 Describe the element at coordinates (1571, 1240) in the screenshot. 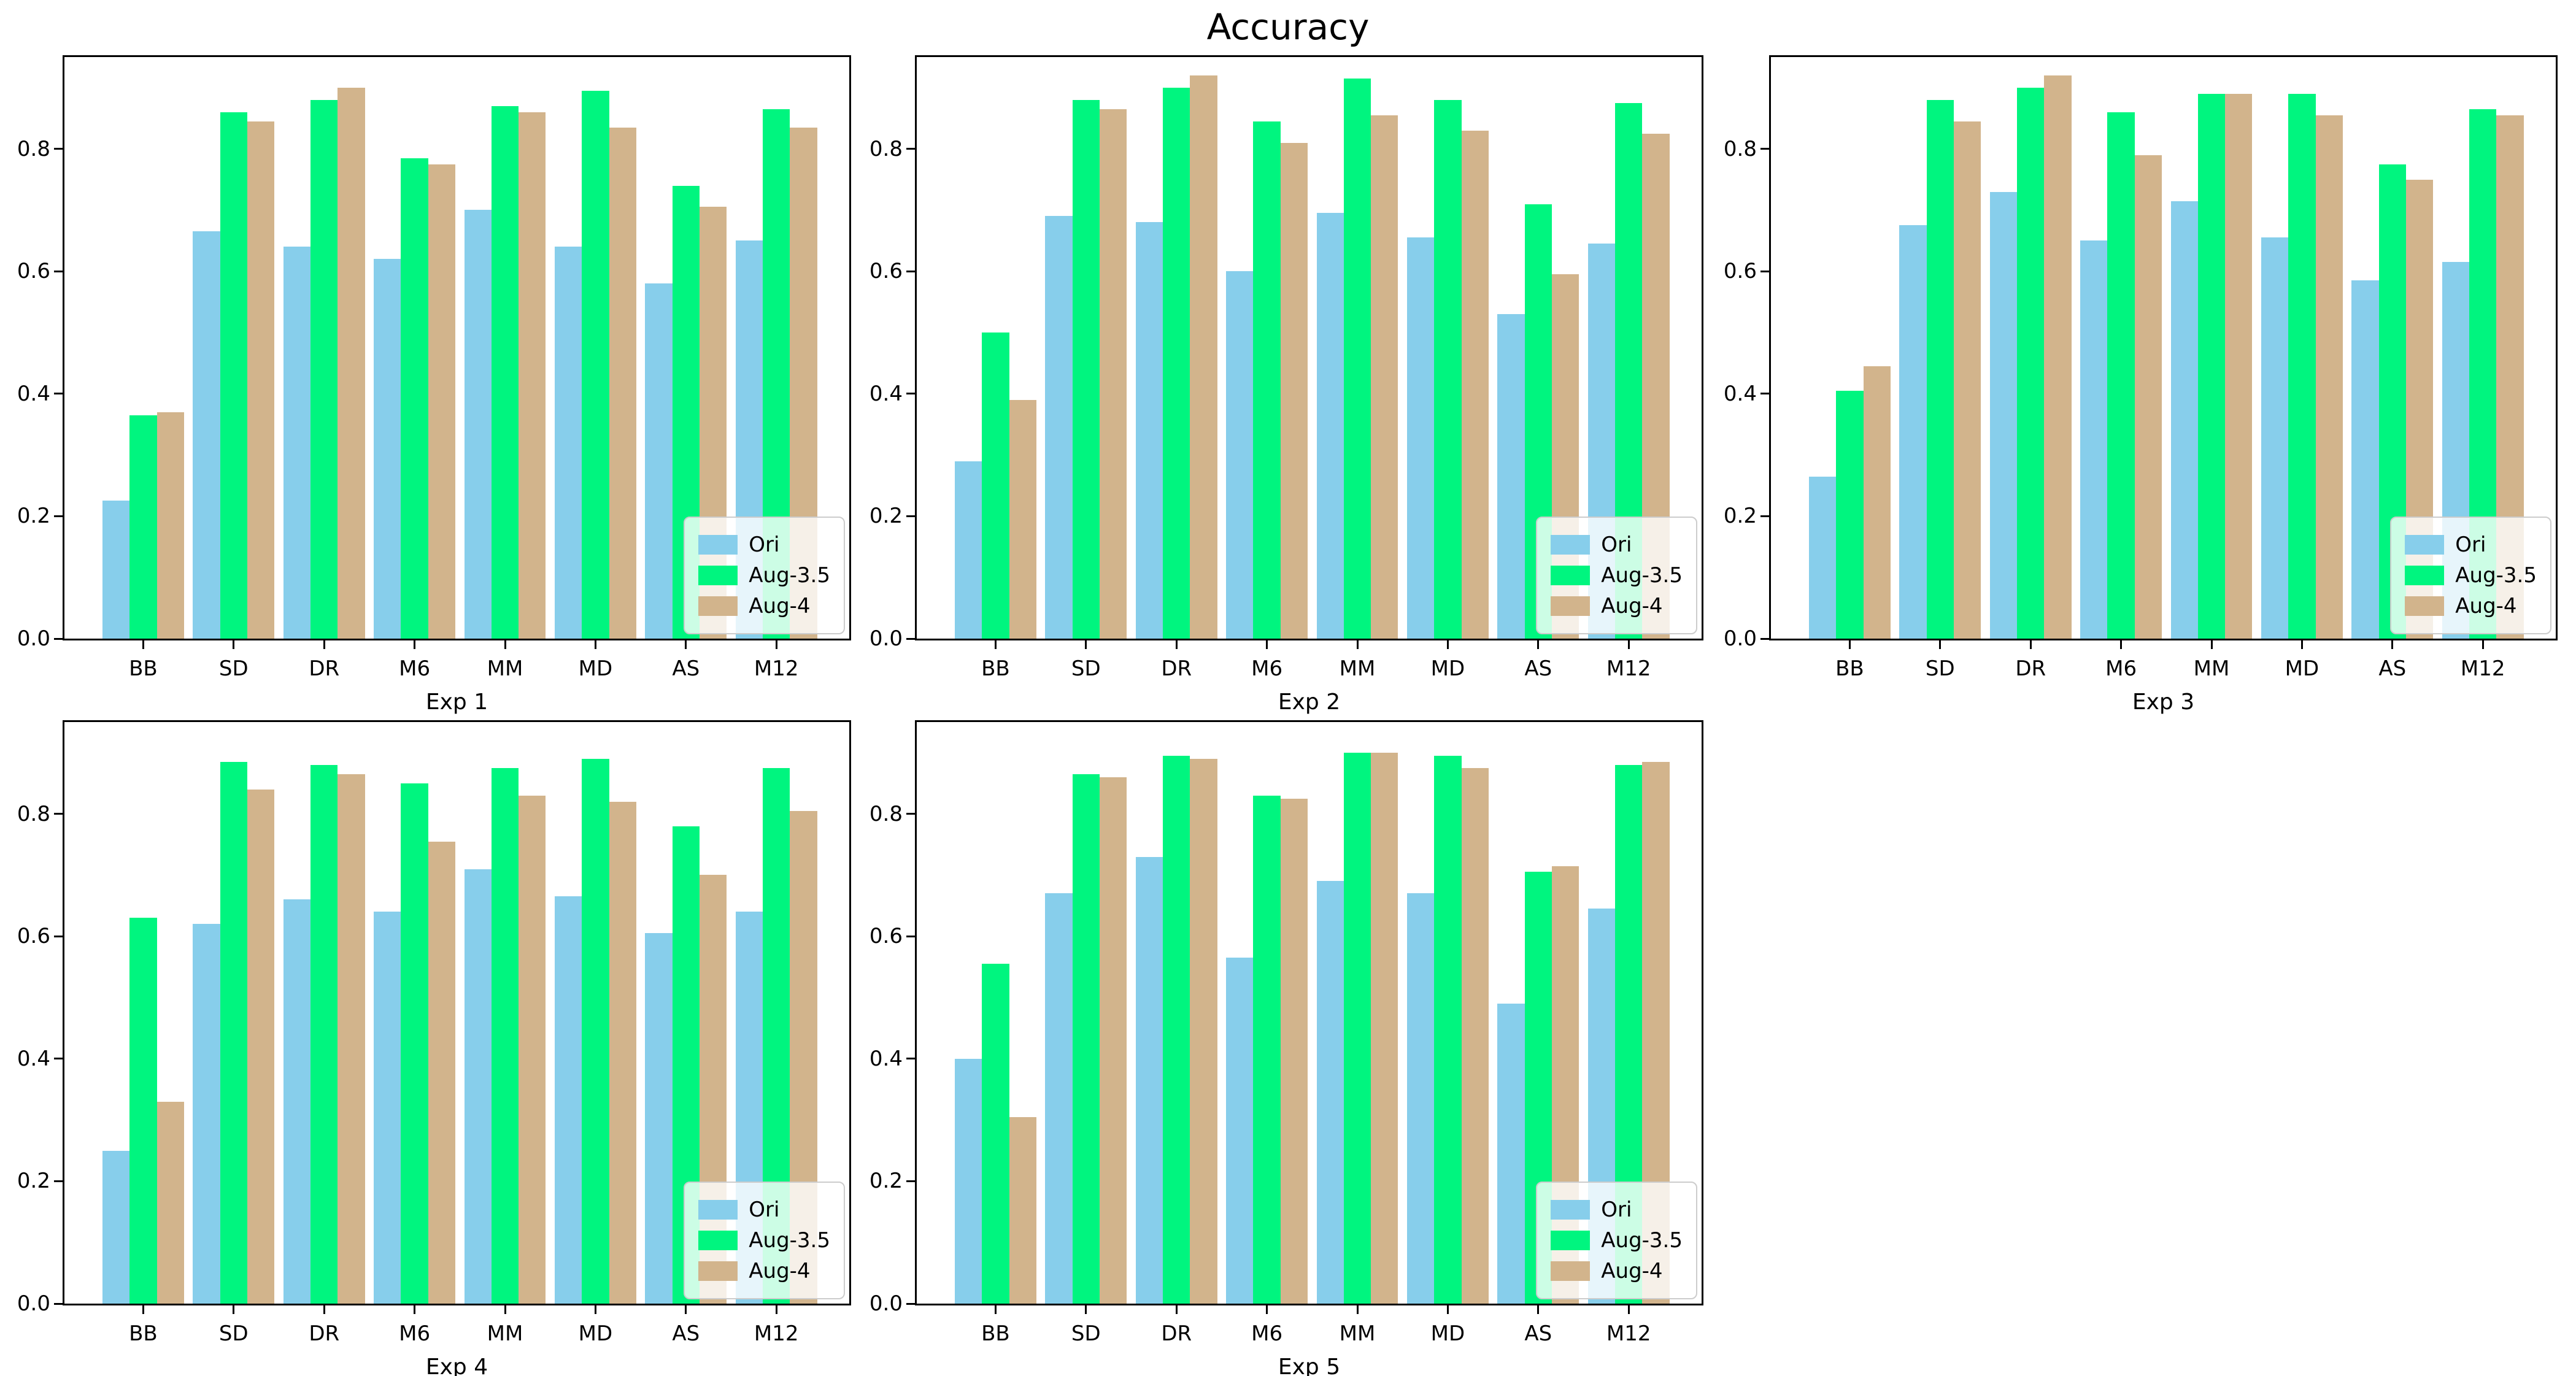

I see `legend-swatch-aug-3.5` at that location.